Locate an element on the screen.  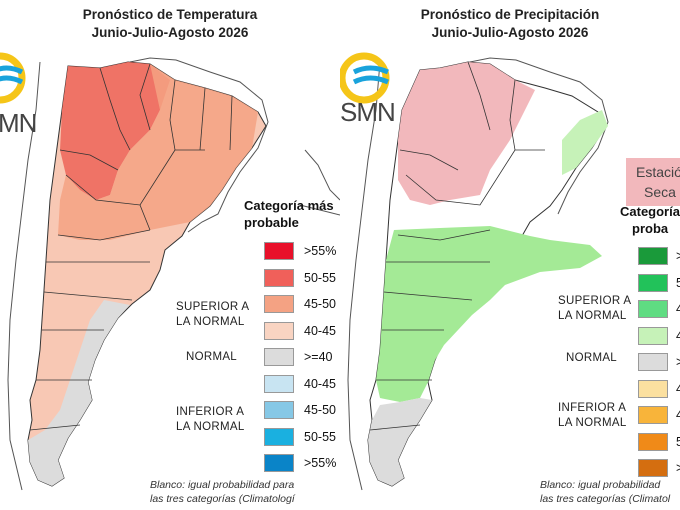
temp-label-5: >=40 is located at coordinates (318, 357).